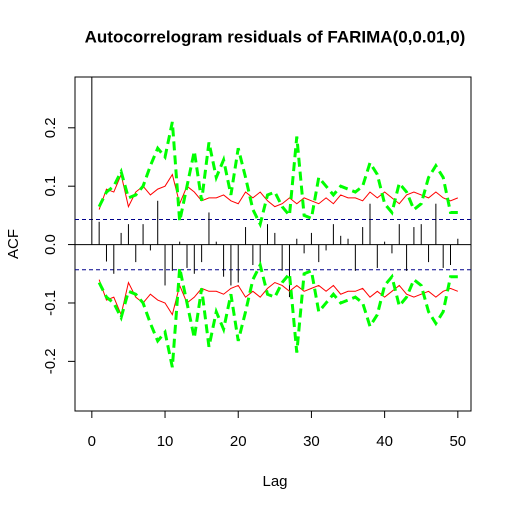 The height and width of the screenshot is (511, 512). What do you see at coordinates (165, 441) in the screenshot?
I see `x-tick-label: 10` at bounding box center [165, 441].